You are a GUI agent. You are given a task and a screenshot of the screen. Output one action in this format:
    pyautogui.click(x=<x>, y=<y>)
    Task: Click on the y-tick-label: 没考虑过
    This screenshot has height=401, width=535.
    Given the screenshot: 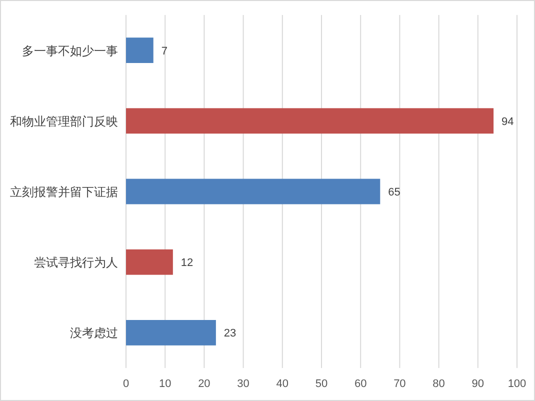 What is the action you would take?
    pyautogui.click(x=94, y=333)
    